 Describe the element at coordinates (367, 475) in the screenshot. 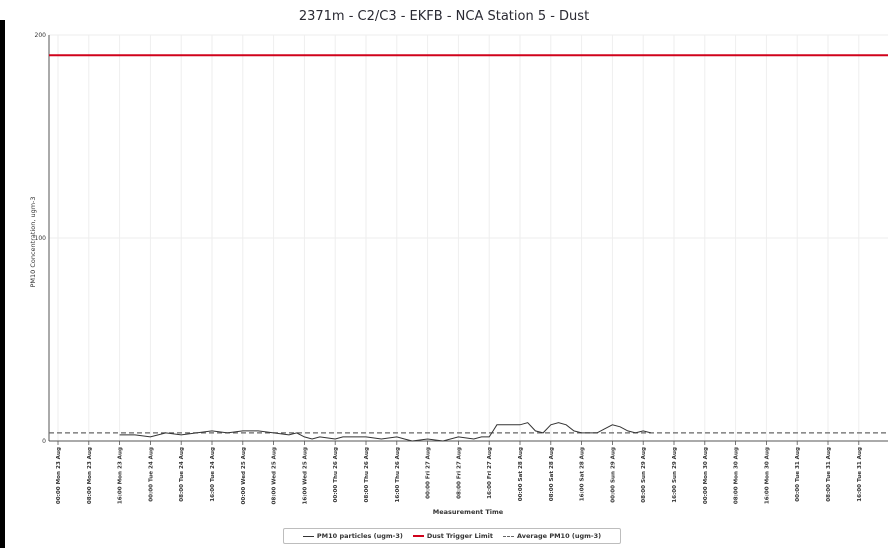

I see `x-tick-label: 08:00 Thu 26 Aug` at that location.